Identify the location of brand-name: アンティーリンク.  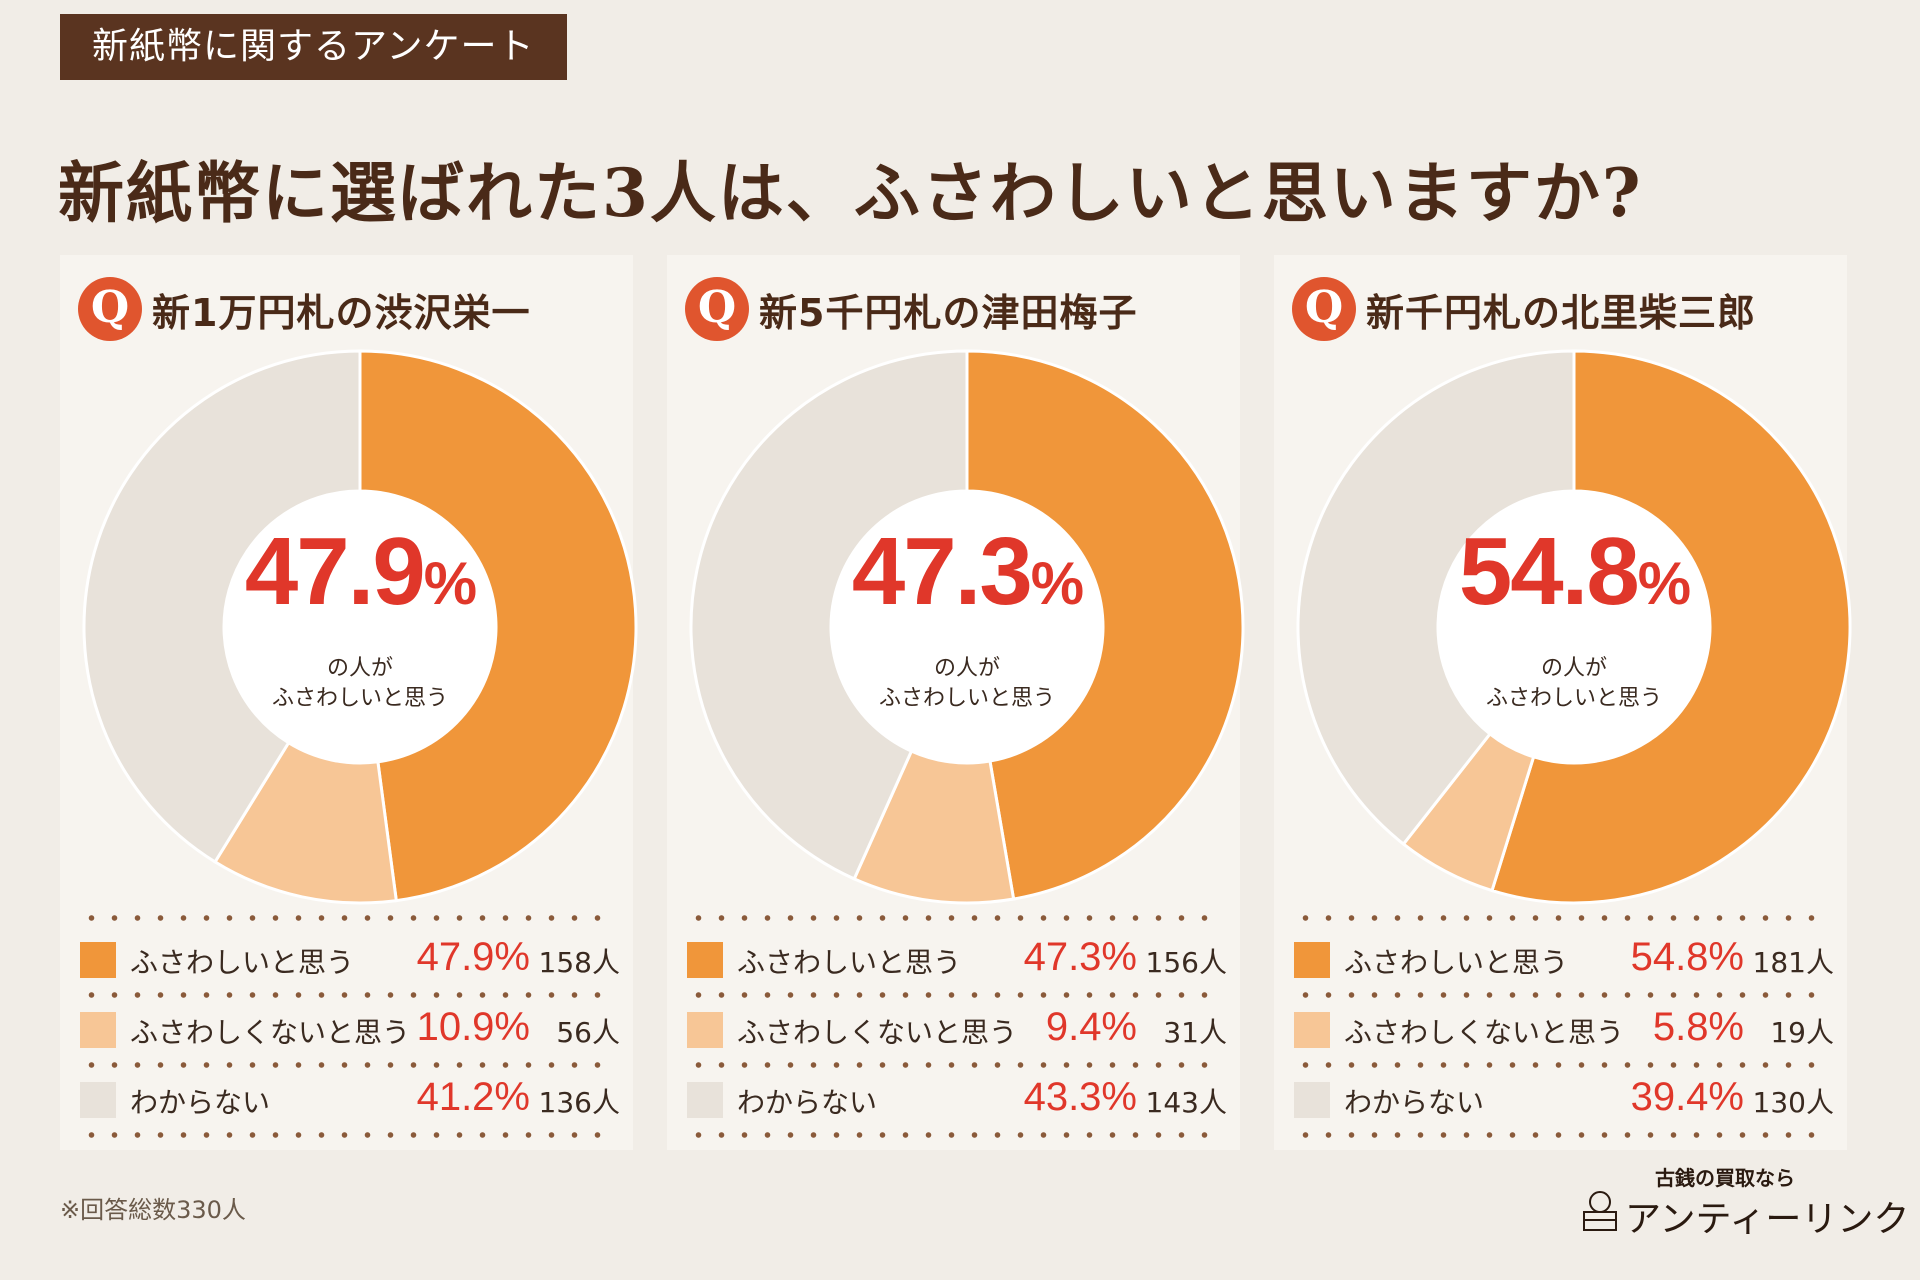
(1767, 1219).